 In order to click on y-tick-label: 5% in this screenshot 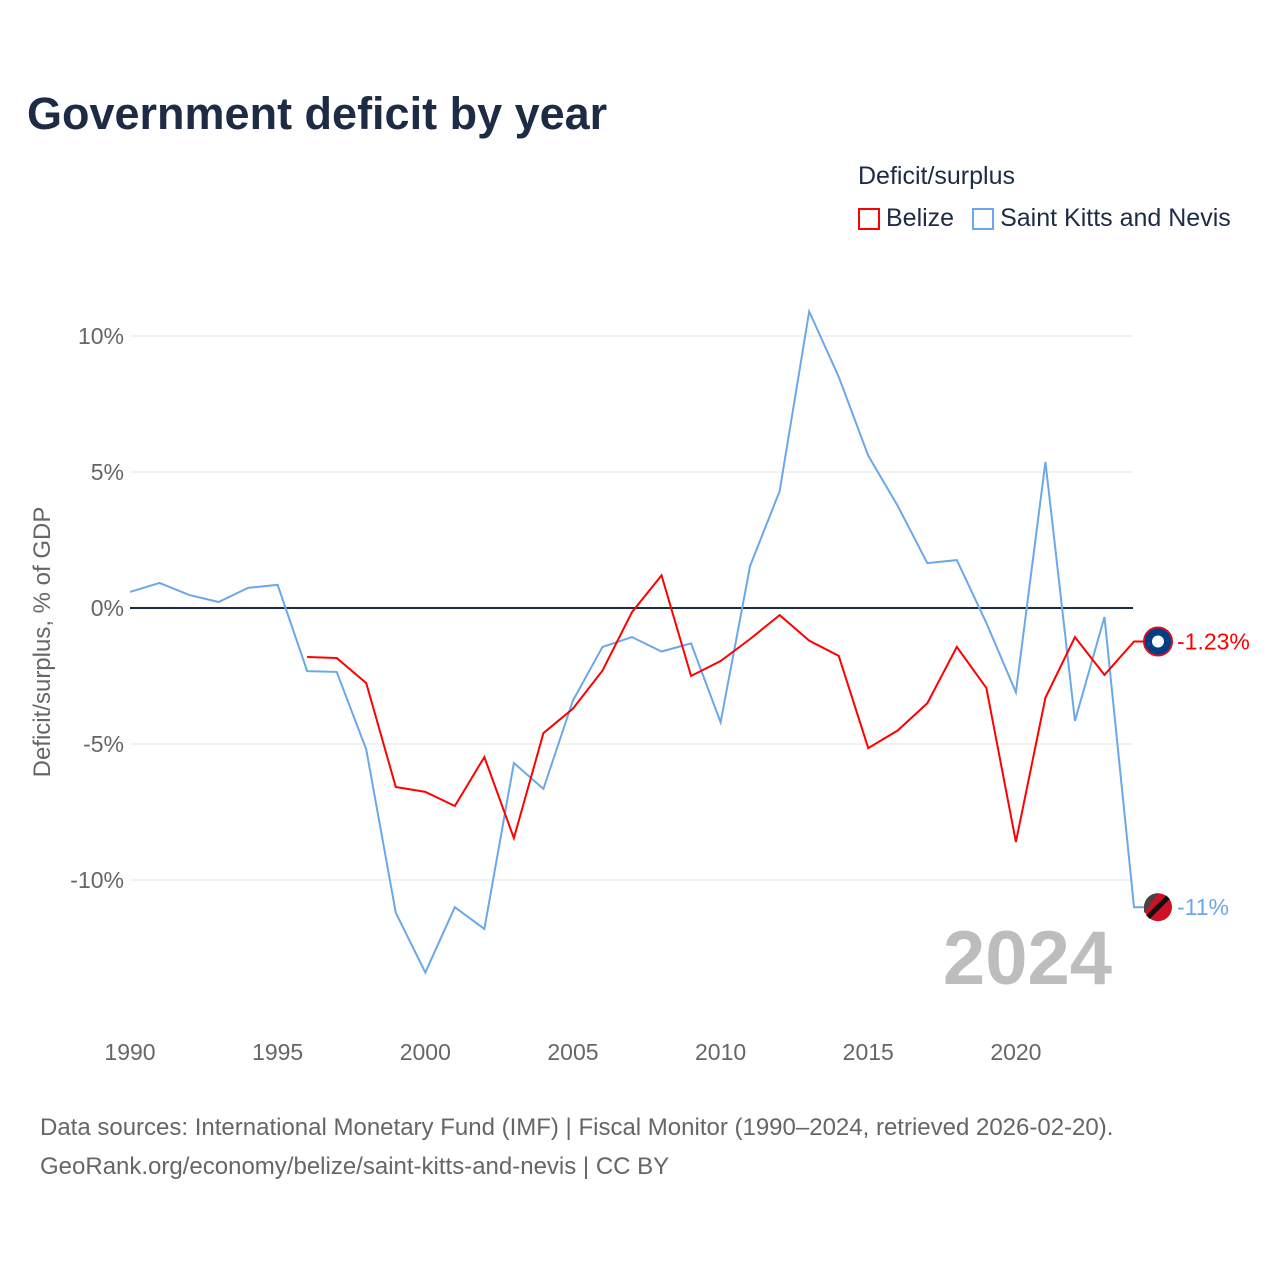, I will do `click(107, 472)`.